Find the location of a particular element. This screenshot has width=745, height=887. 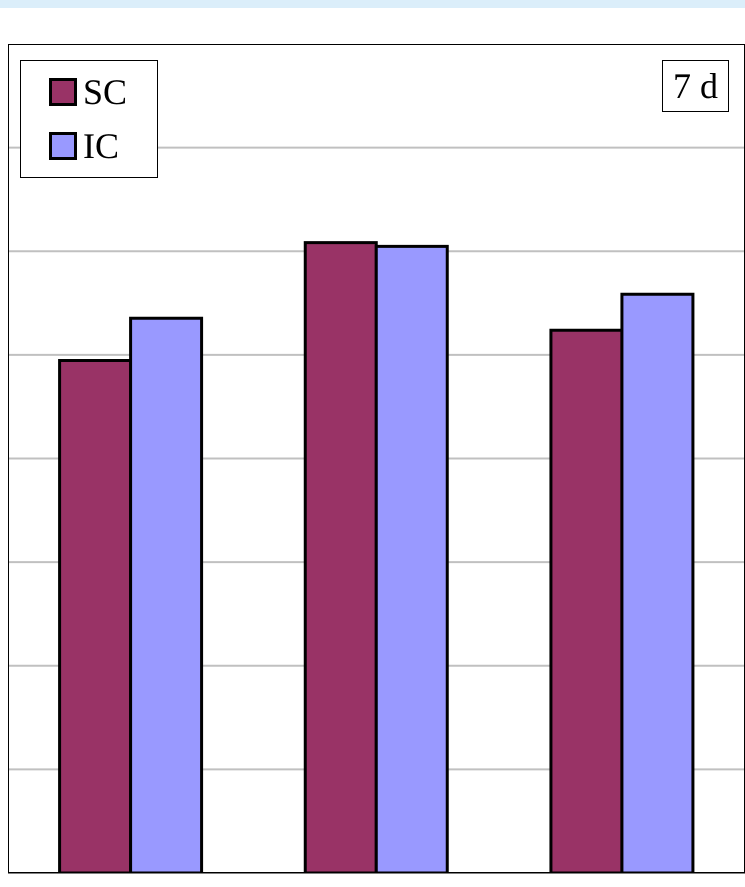

text: 7 d is located at coordinates (695, 86).